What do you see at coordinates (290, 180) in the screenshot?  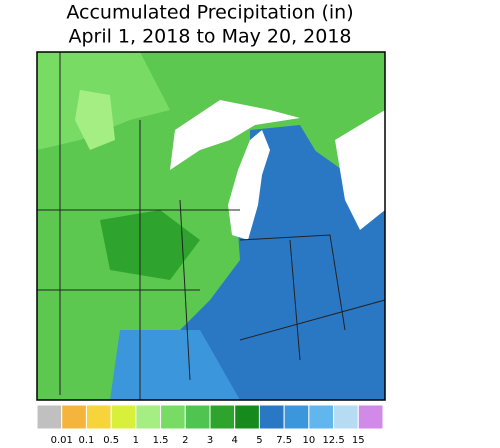 I see `michigan-wet` at bounding box center [290, 180].